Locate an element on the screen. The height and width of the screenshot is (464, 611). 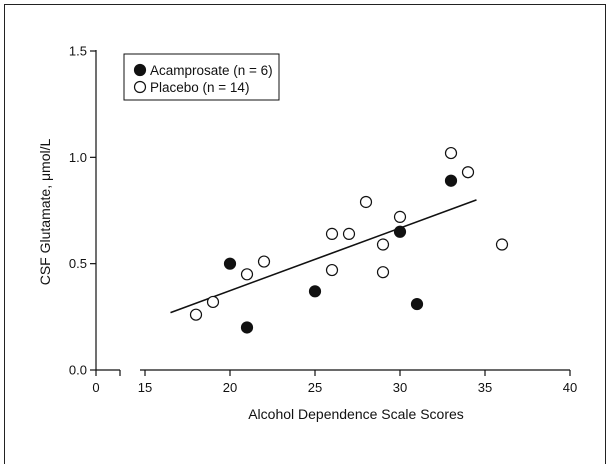
x-tick-label: 15 is located at coordinates (145, 387).